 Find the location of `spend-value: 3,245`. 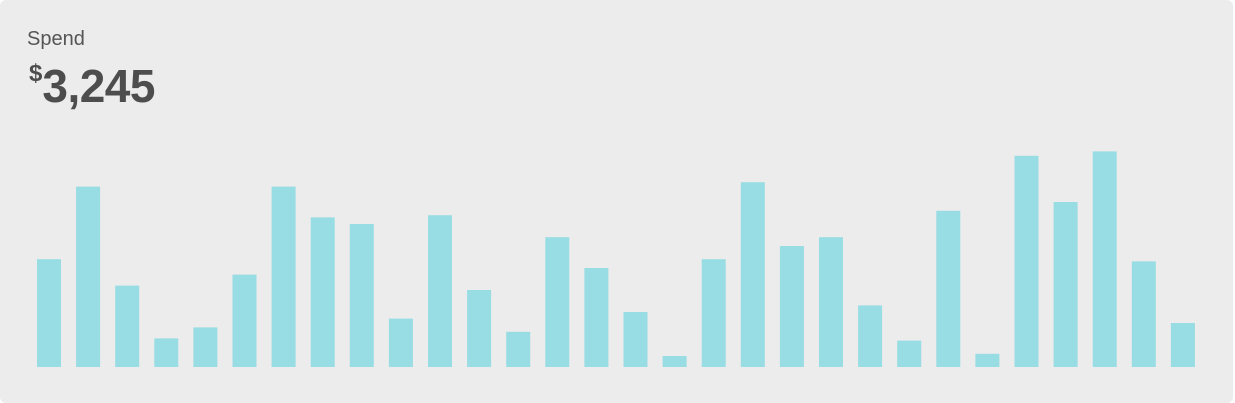

spend-value: 3,245 is located at coordinates (98, 86).